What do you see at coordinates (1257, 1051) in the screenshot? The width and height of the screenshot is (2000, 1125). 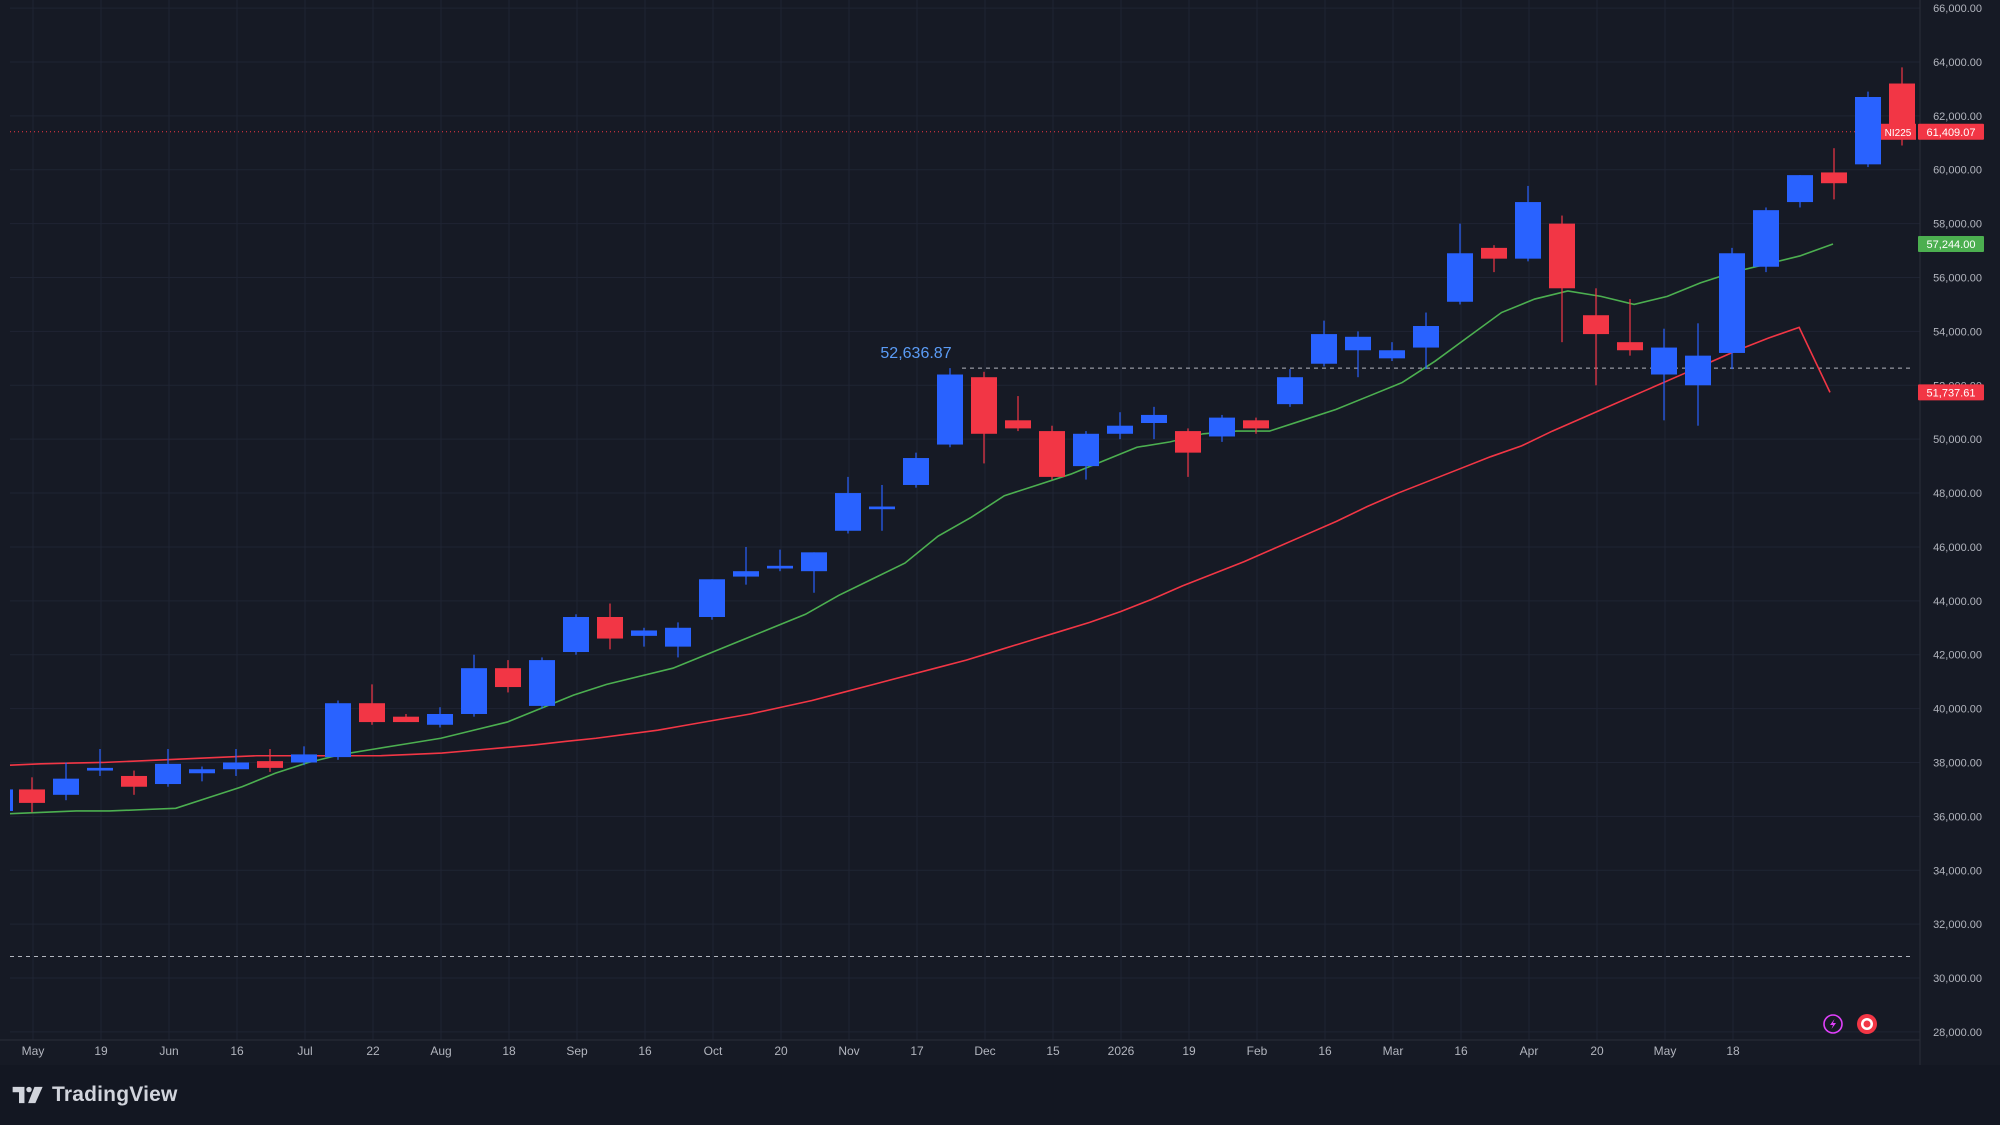 I see `x-tick-label: Feb` at bounding box center [1257, 1051].